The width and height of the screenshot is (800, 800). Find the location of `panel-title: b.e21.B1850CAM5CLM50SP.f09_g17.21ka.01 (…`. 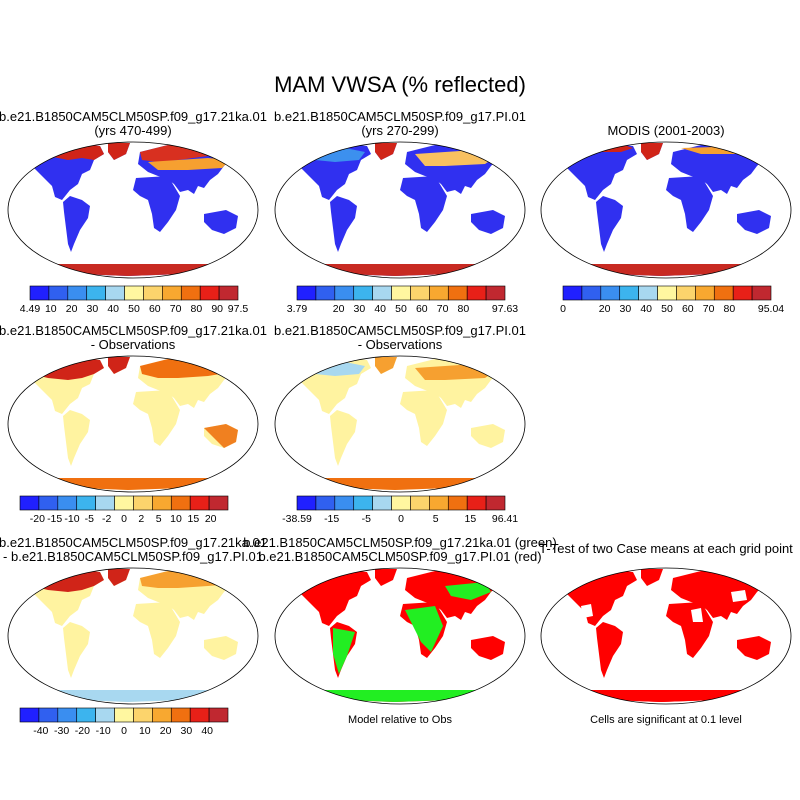

panel-title: b.e21.B1850CAM5CLM50SP.f09_g17.21ka.01 (… is located at coordinates (399, 542).